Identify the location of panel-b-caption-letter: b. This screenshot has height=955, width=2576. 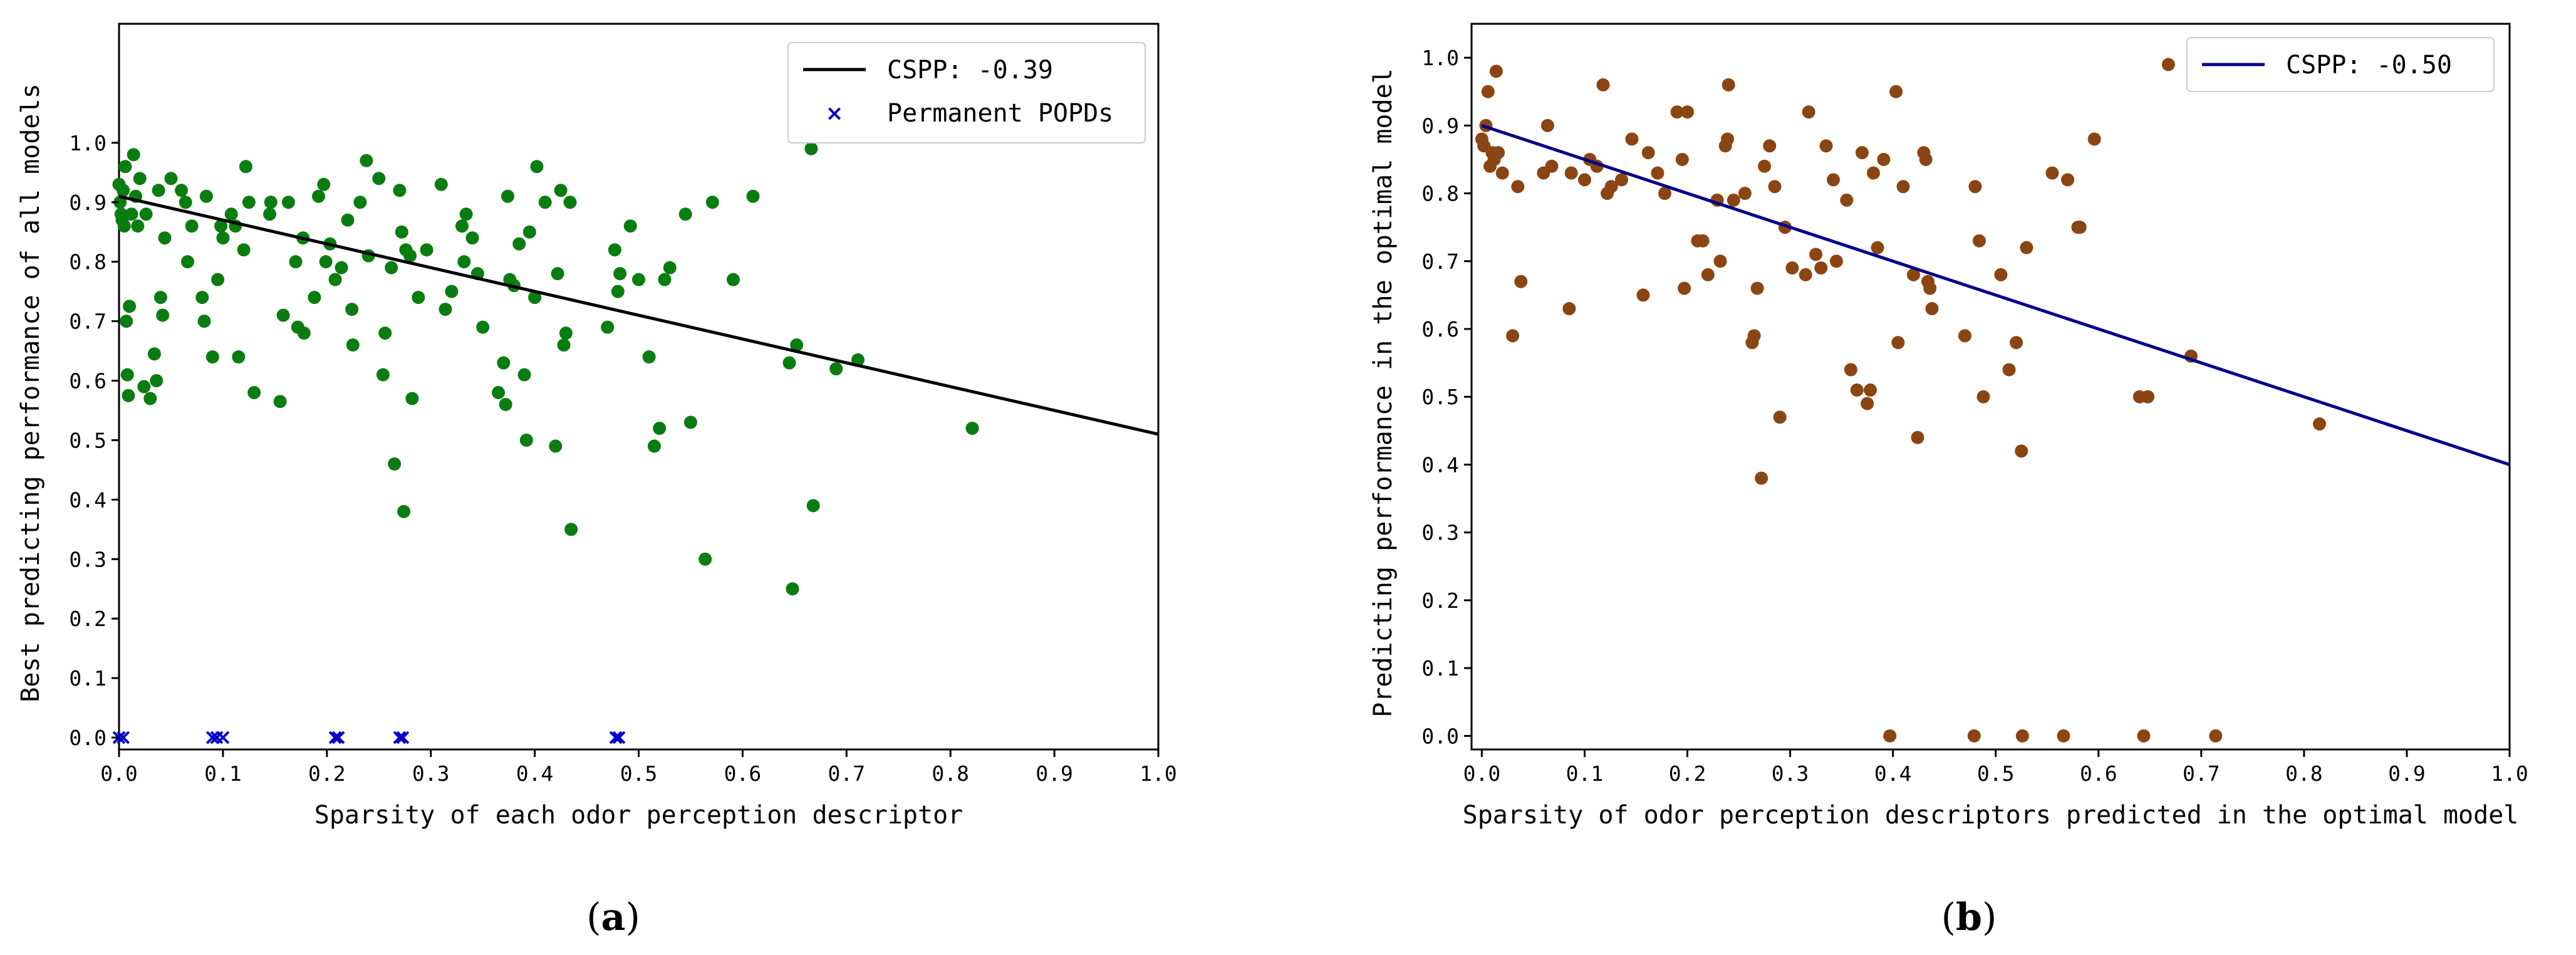
(1969, 917).